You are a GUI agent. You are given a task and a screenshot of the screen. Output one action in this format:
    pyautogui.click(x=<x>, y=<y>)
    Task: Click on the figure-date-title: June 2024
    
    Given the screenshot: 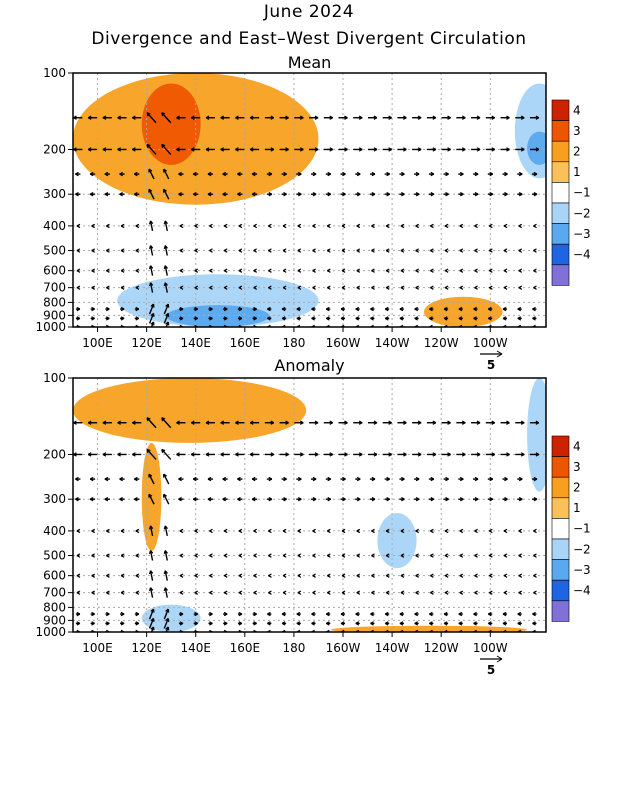 What is the action you would take?
    pyautogui.click(x=309, y=12)
    